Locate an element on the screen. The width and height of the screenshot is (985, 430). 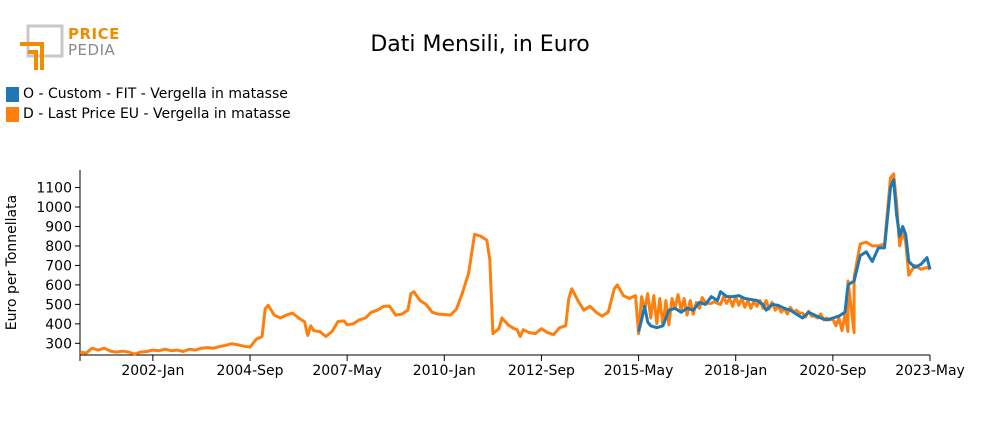
y-tick-label: 600 is located at coordinates (58, 286).